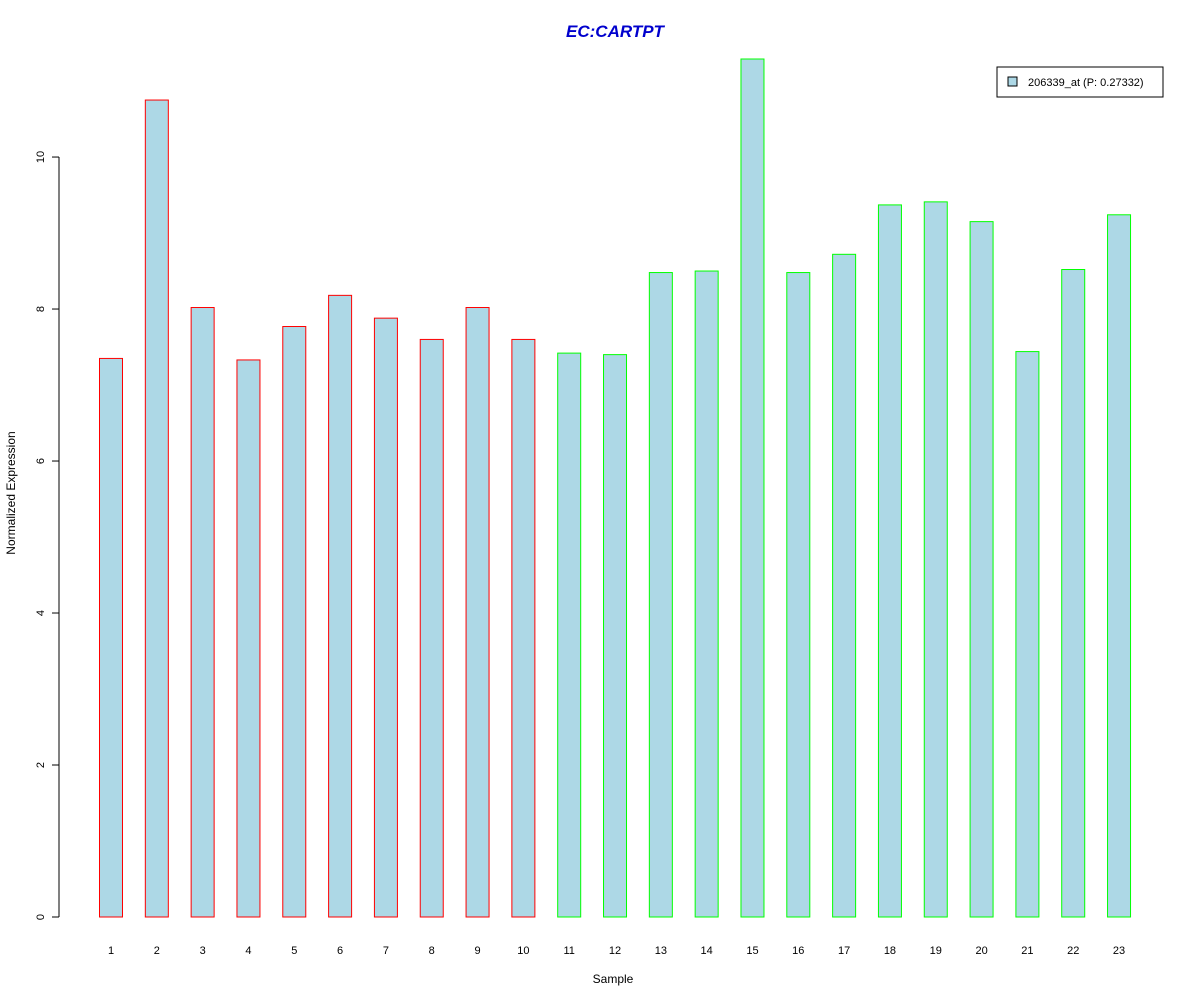  Describe the element at coordinates (248, 951) in the screenshot. I see `x-tick-label: 4` at that location.